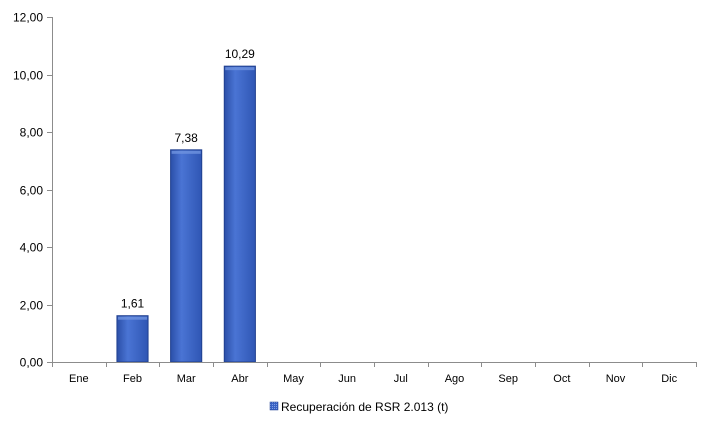 Image resolution: width=711 pixels, height=426 pixels. What do you see at coordinates (455, 379) in the screenshot?
I see `x-tick-label: Ago` at bounding box center [455, 379].